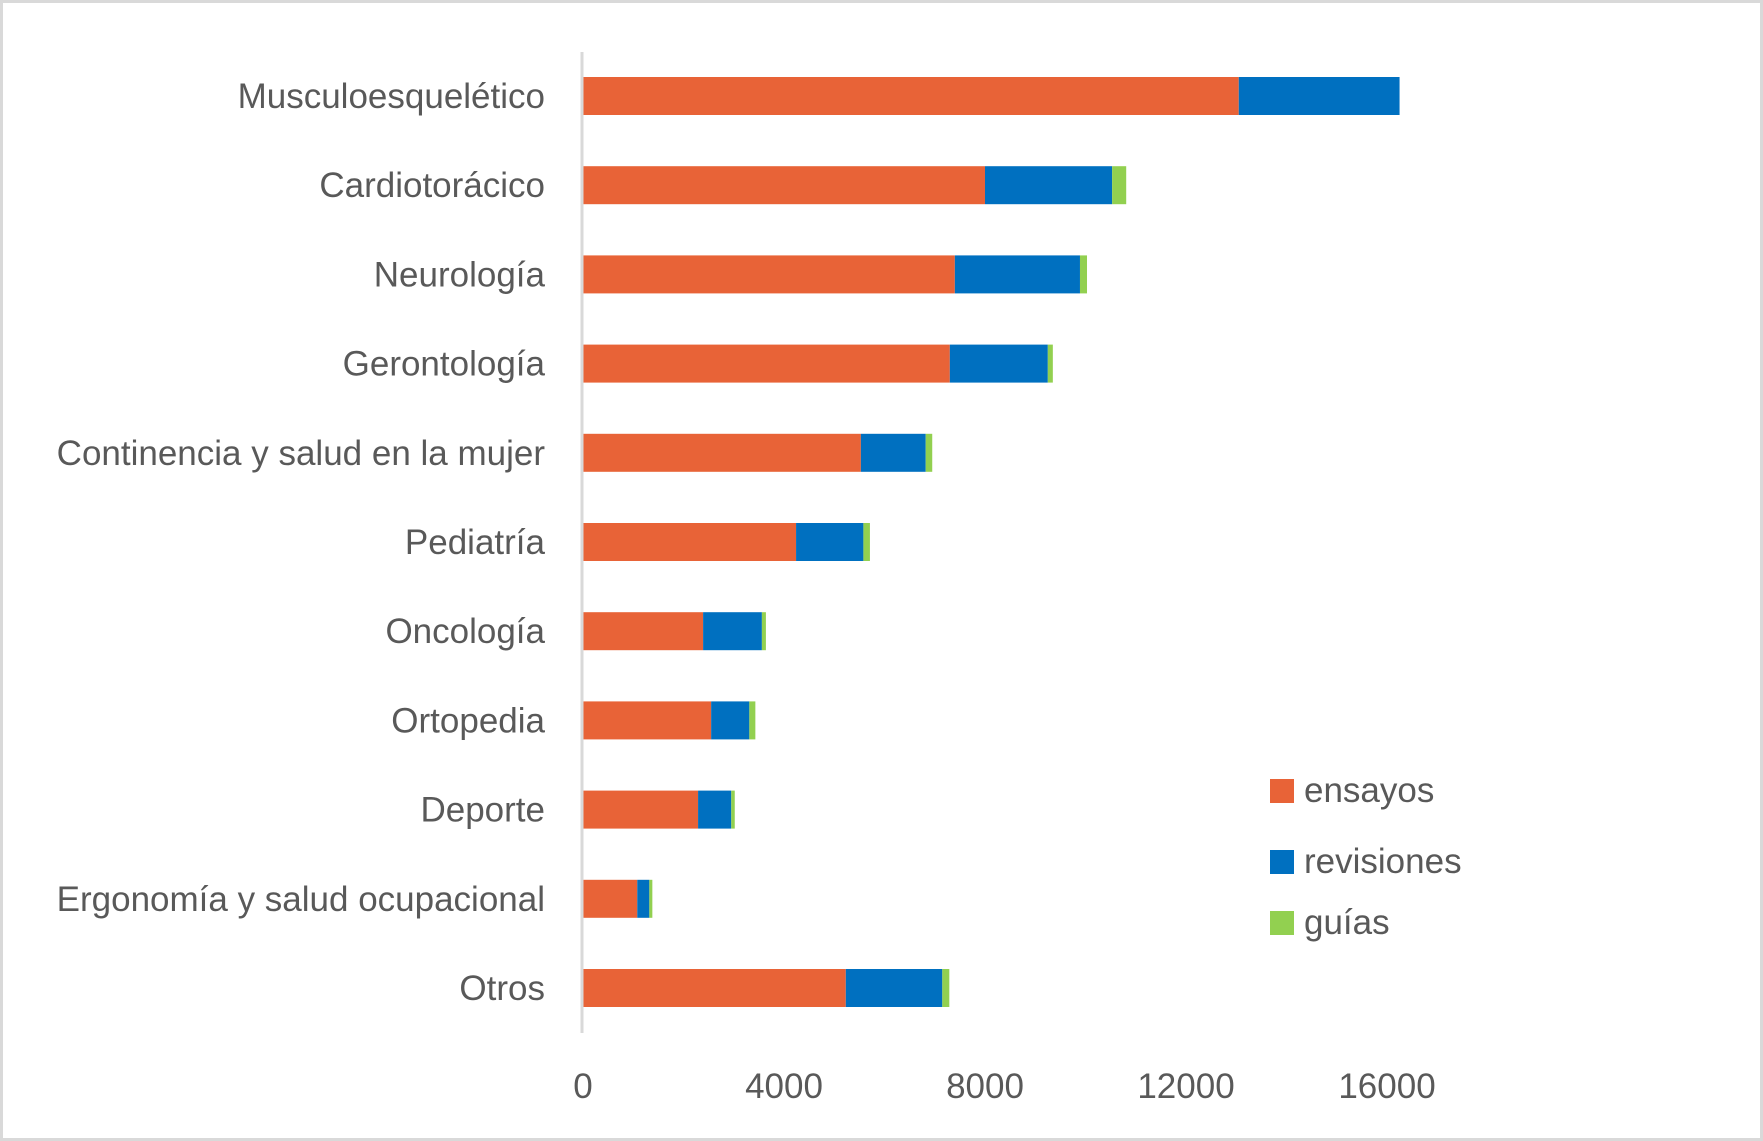 Image resolution: width=1763 pixels, height=1141 pixels. What do you see at coordinates (1383, 861) in the screenshot?
I see `legend-label: revisiones` at bounding box center [1383, 861].